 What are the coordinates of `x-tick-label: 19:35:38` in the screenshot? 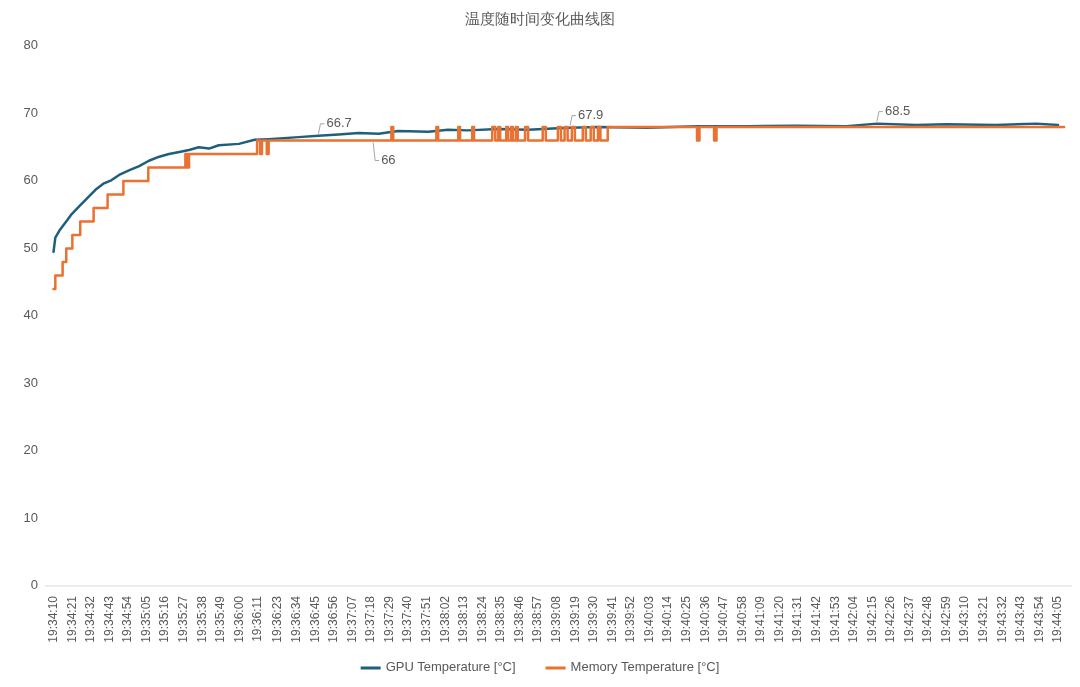 It's located at (201, 619).